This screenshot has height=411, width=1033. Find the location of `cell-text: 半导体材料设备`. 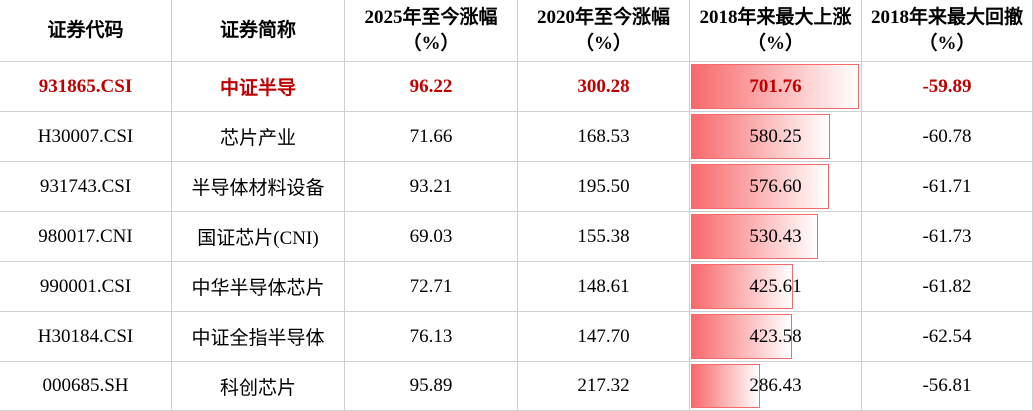

cell-text: 半导体材料设备 is located at coordinates (258, 188).